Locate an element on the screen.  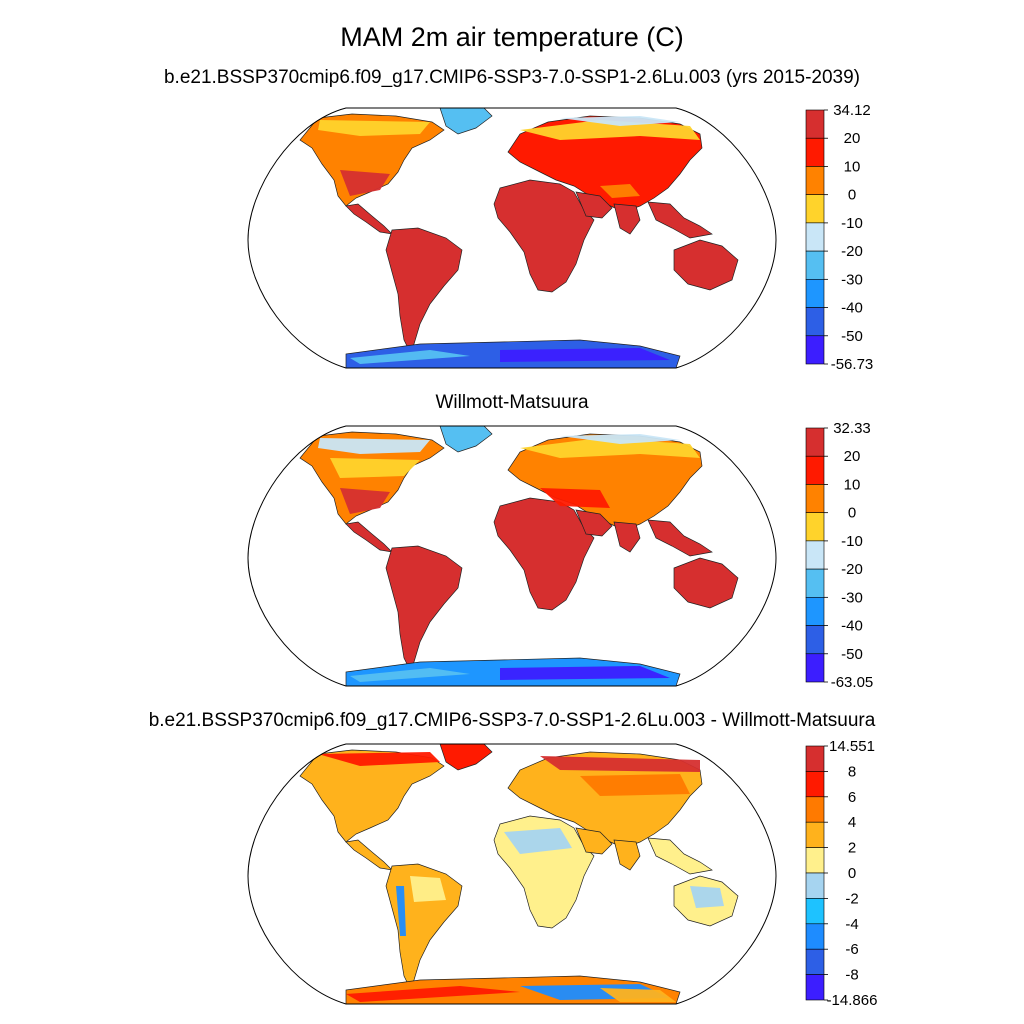
region-amazon is located at coordinates (428, 889).